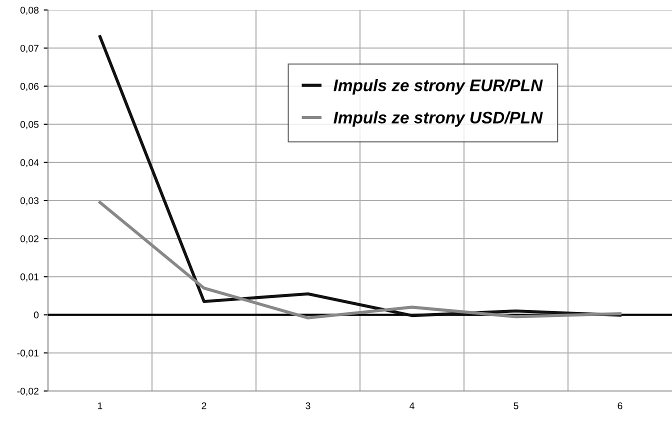 The height and width of the screenshot is (421, 672). I want to click on y-tick-label: 0,05, so click(29, 125).